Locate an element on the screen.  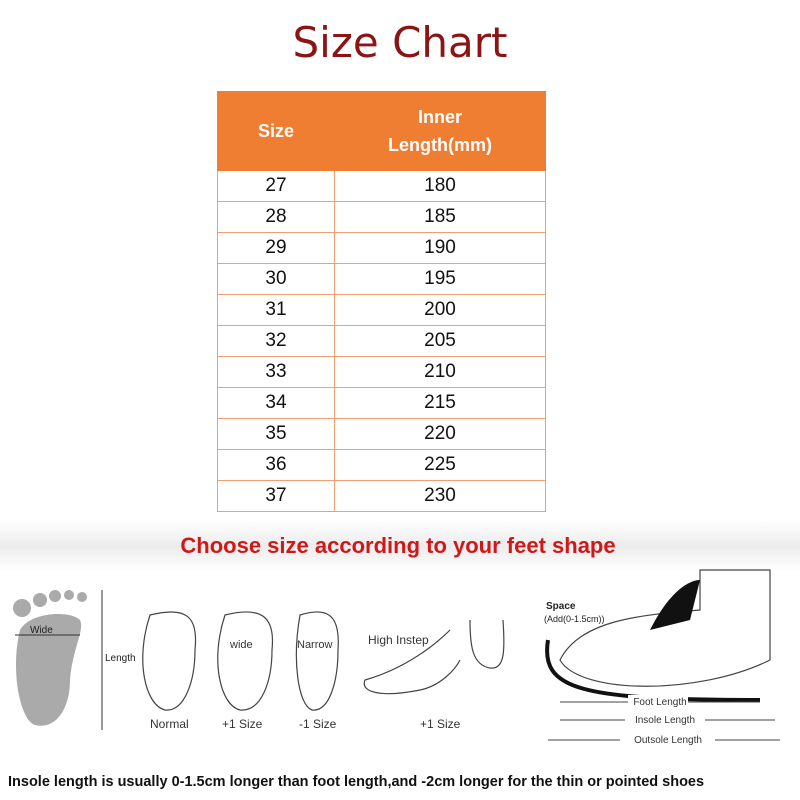
banner-bg is located at coordinates (400, 546).